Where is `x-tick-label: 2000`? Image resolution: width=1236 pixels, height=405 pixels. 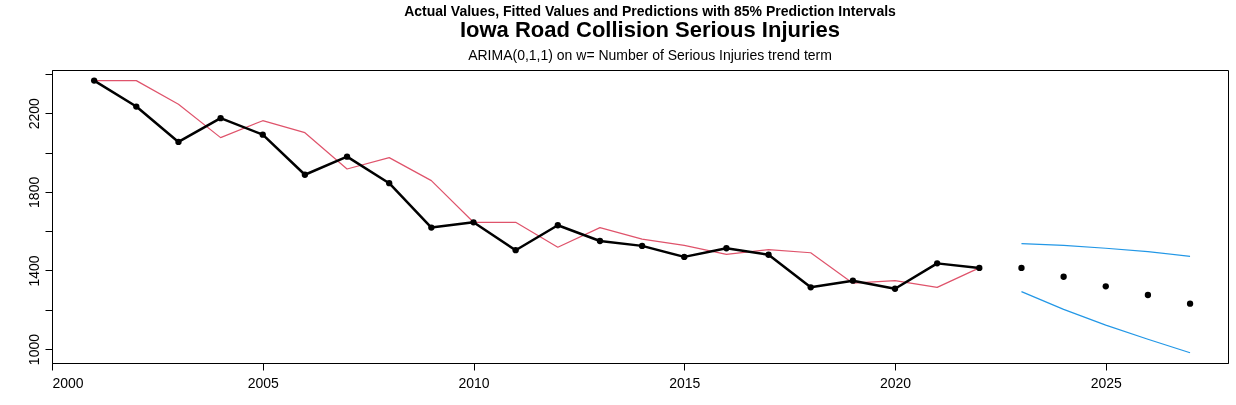
x-tick-label: 2000 is located at coordinates (68, 382).